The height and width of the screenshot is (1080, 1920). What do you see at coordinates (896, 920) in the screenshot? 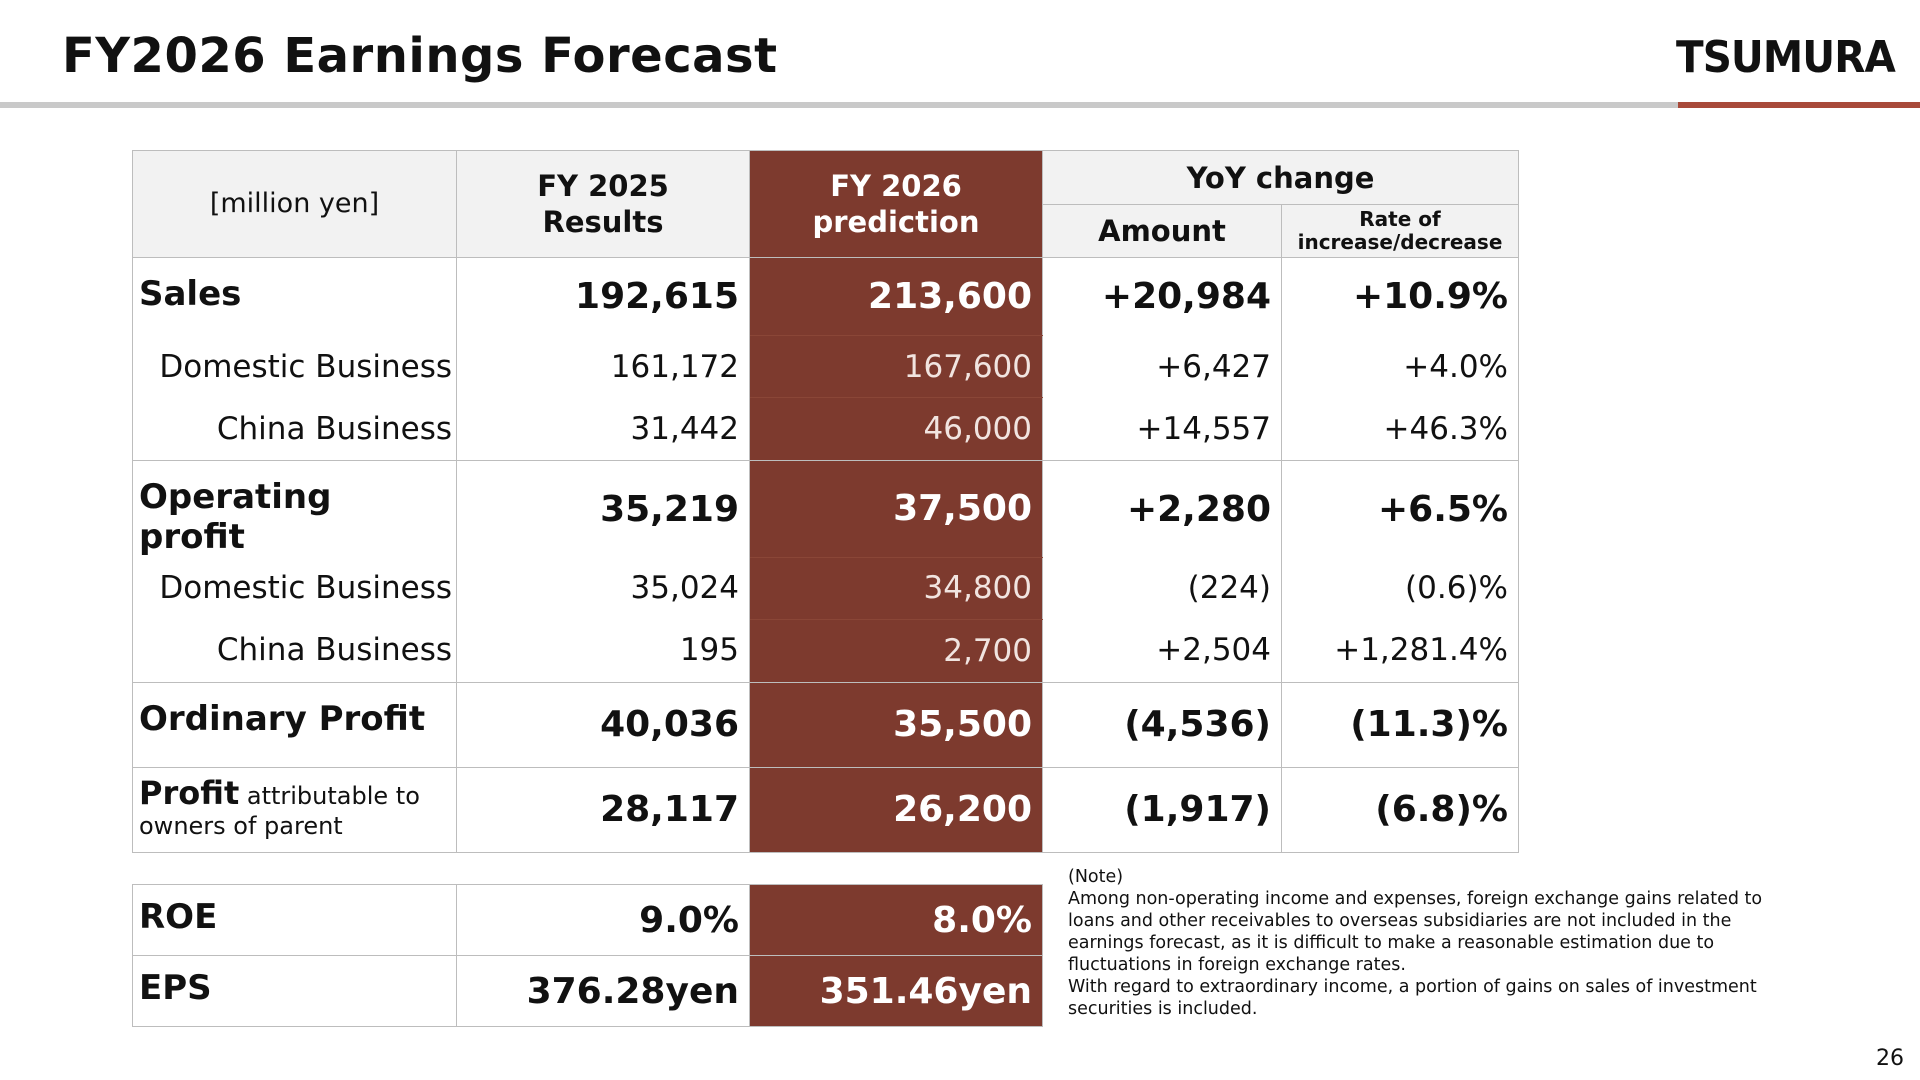
I see `roe-fy2026: 8.0%` at bounding box center [896, 920].